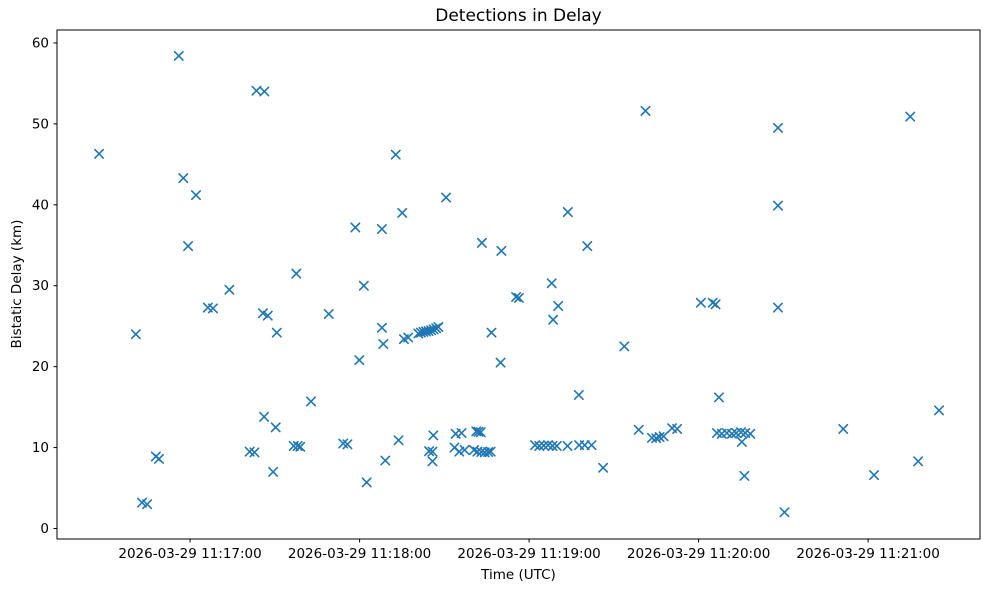  Describe the element at coordinates (40, 43) in the screenshot. I see `y-tick-label: 60` at that location.